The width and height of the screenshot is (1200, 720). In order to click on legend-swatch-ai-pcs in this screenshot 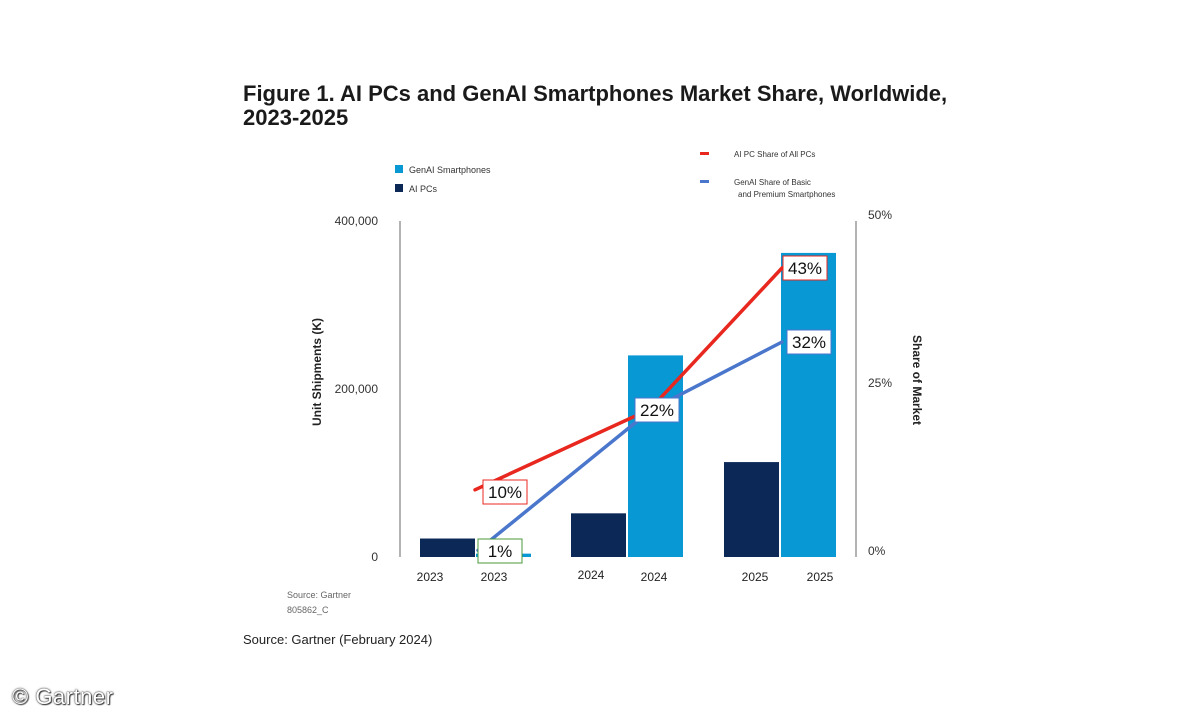, I will do `click(399, 188)`.